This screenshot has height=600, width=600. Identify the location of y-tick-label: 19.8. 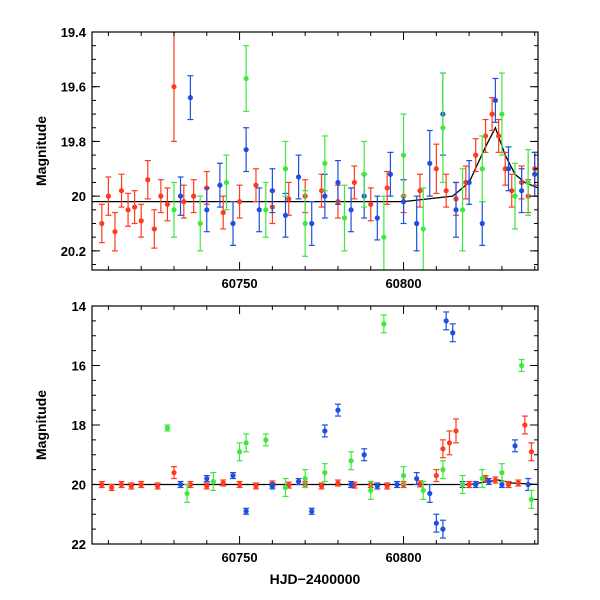
(73, 141).